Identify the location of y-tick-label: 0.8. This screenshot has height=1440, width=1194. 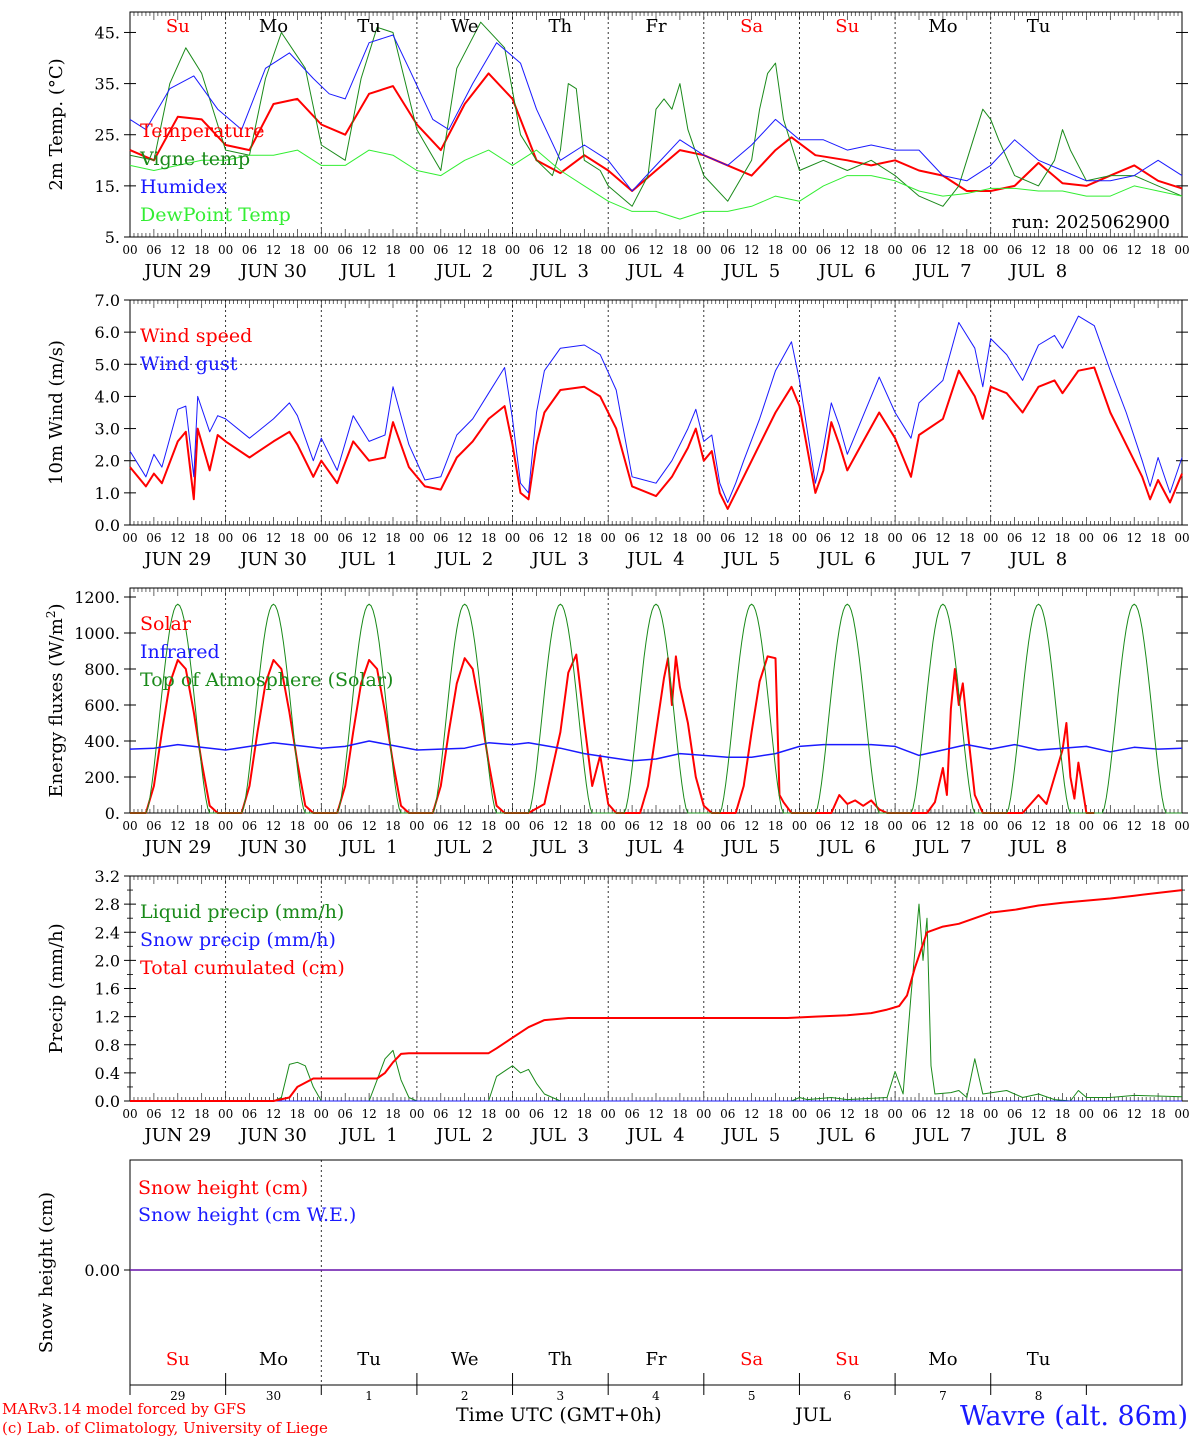
(107, 1045).